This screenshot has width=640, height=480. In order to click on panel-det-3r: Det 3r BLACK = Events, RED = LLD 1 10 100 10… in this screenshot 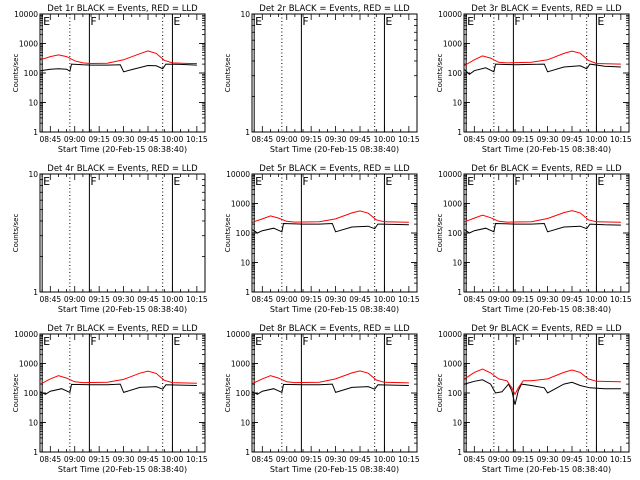, I will do `click(534, 79)`.